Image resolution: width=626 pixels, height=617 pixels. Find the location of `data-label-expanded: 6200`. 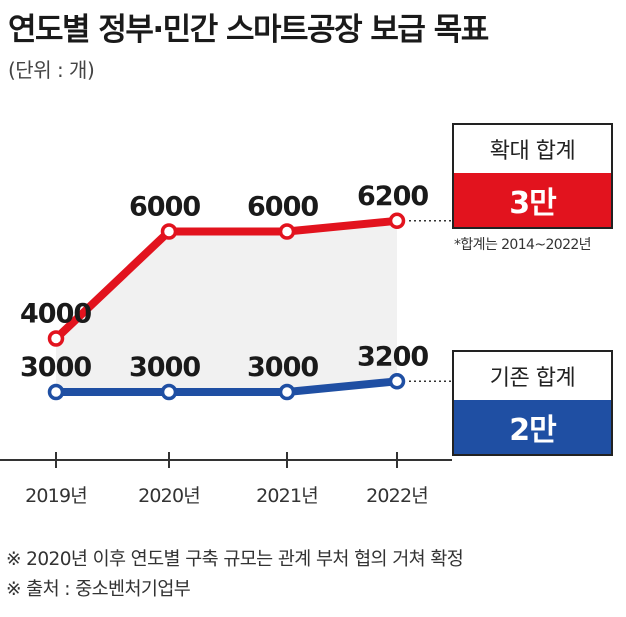

data-label-expanded: 6200 is located at coordinates (392, 196).